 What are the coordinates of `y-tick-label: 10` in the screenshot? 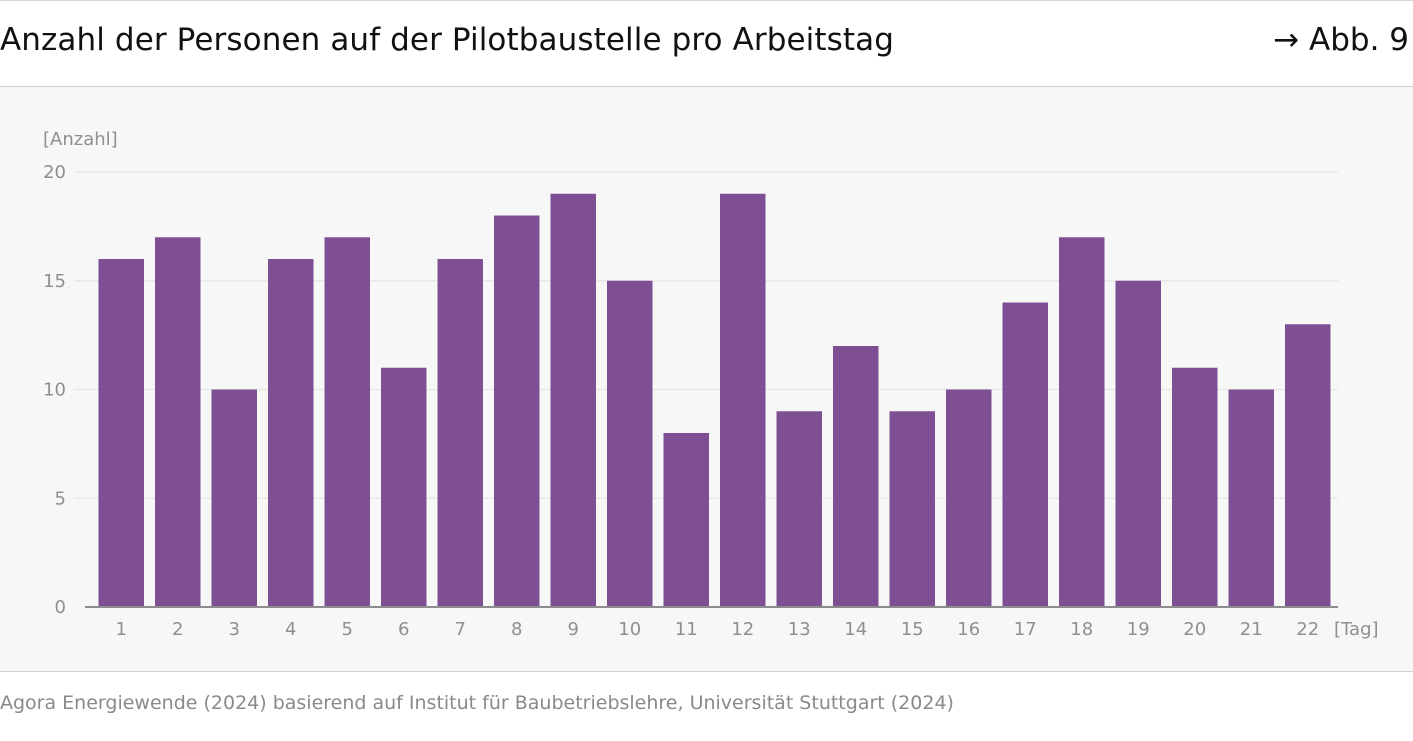 It's located at (54, 390).